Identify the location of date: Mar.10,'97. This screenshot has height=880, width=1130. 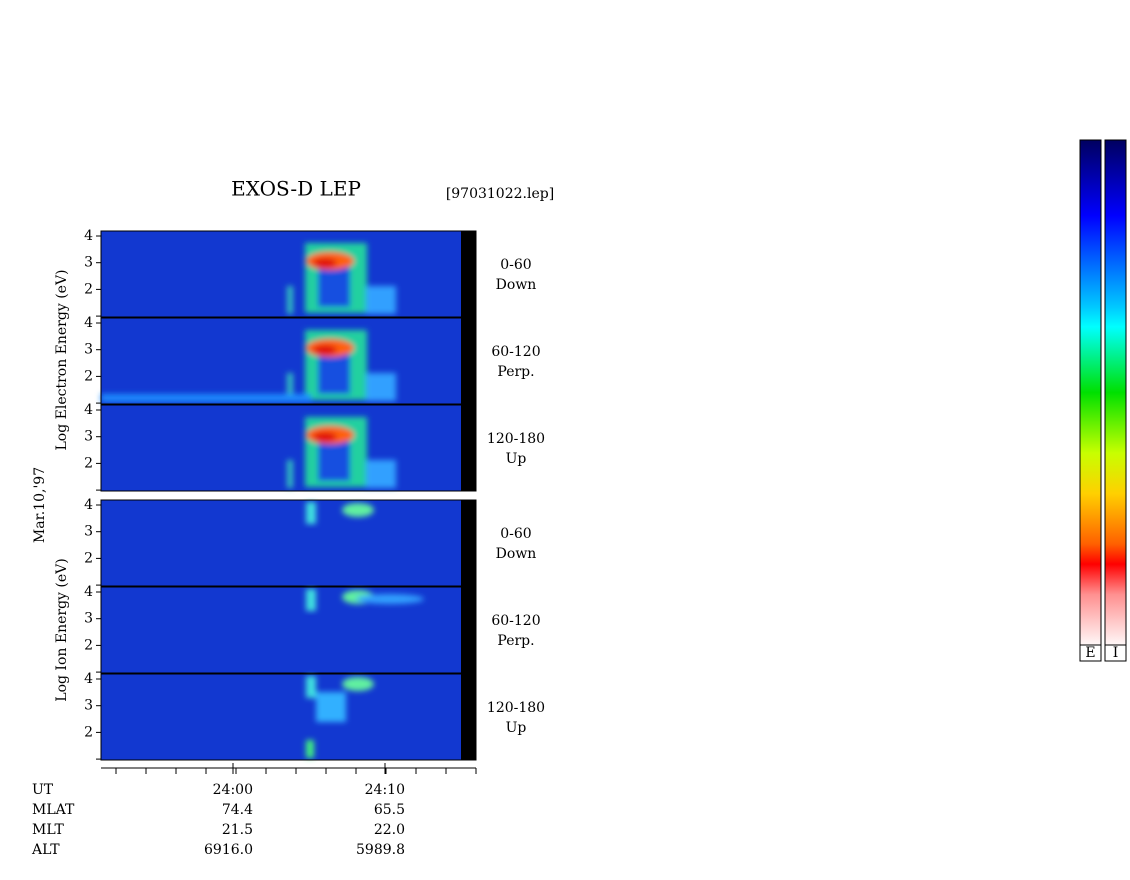
(40, 505).